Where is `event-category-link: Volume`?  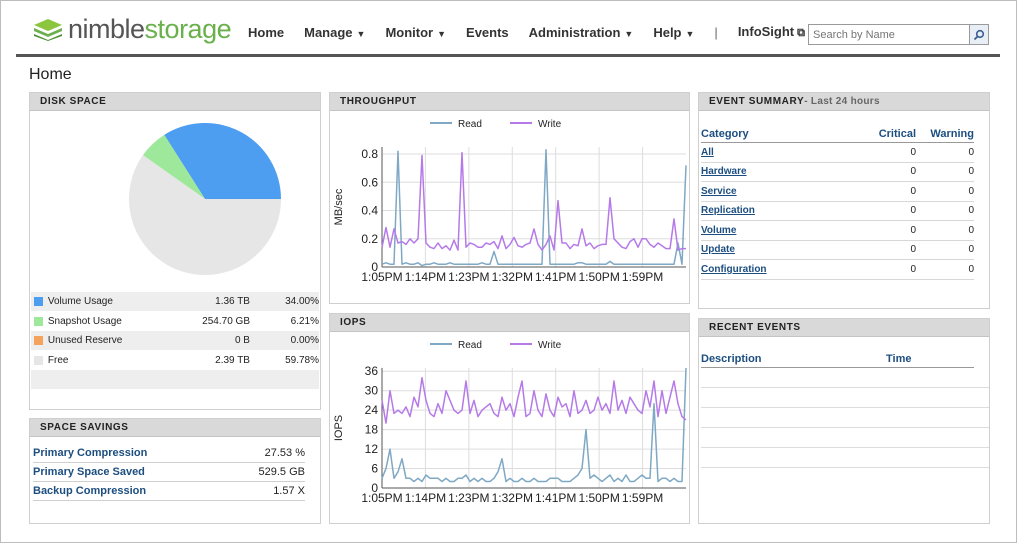
event-category-link: Volume is located at coordinates (719, 230).